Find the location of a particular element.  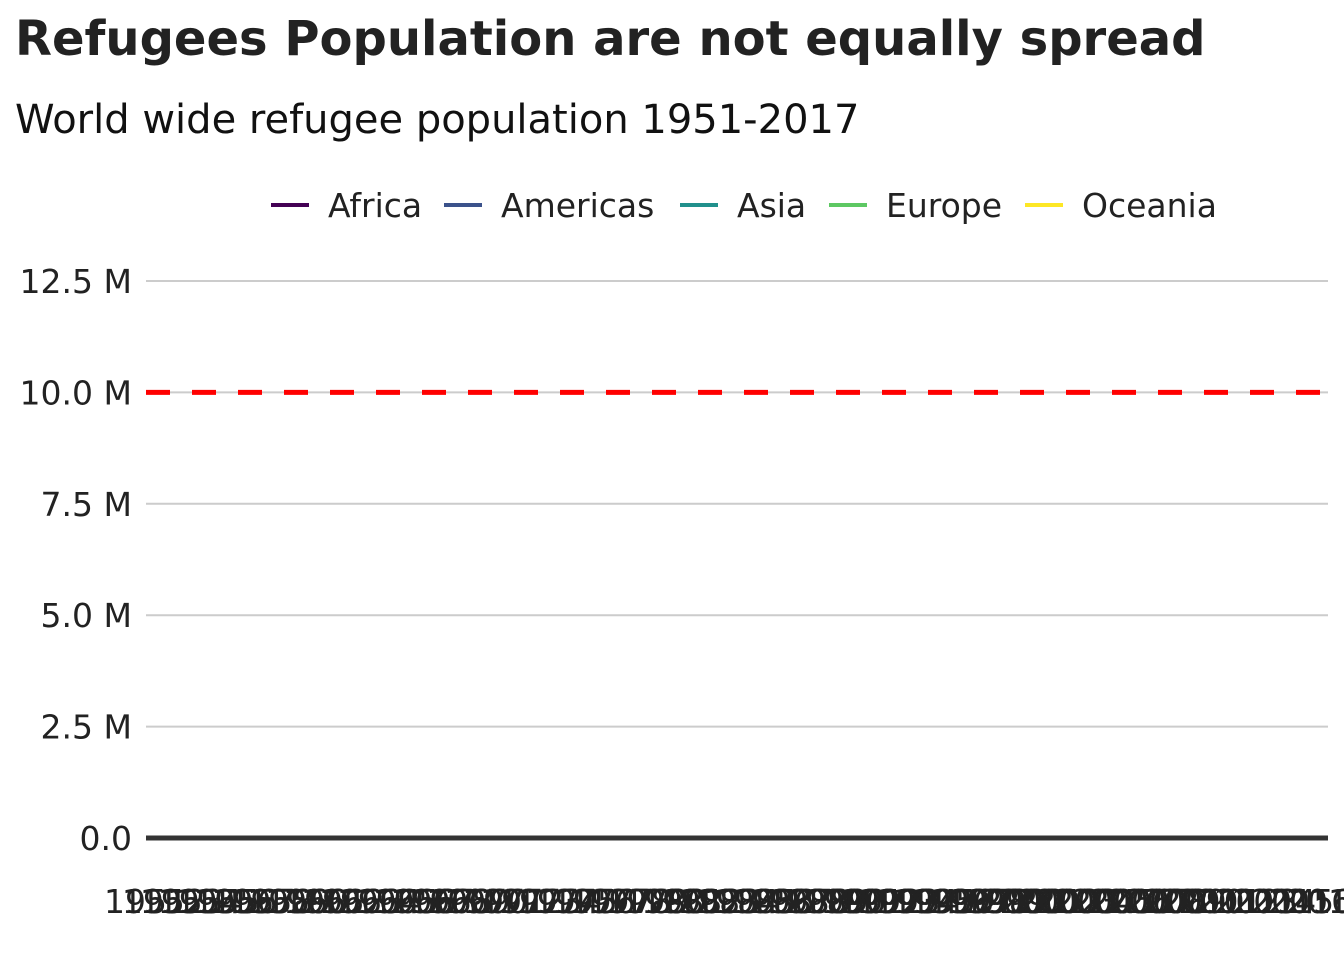

x-tick-label: 1996 is located at coordinates (952, 901).